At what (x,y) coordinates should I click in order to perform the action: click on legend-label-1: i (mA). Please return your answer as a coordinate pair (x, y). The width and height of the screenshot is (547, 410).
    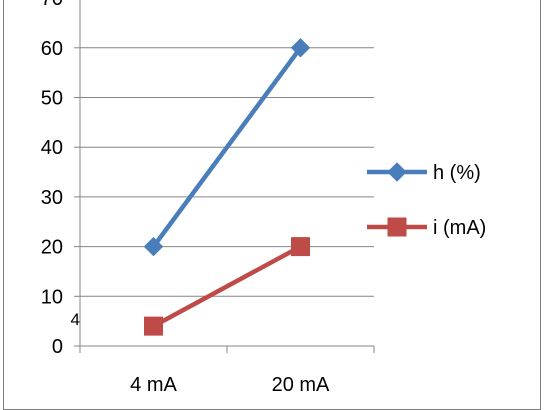
    Looking at the image, I should click on (459, 228).